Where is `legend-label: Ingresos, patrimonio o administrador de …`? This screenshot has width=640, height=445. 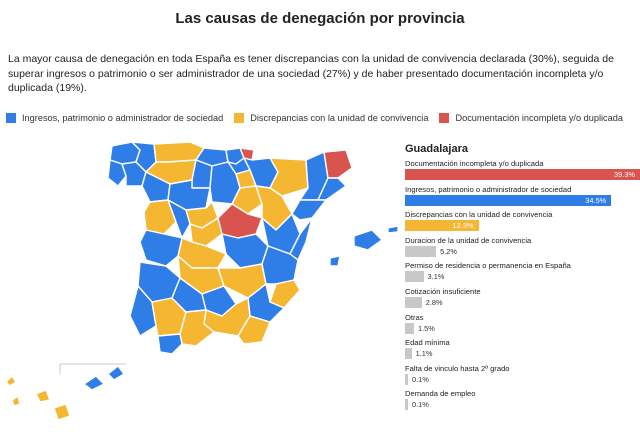
legend-label: Ingresos, patrimonio o administrador de … is located at coordinates (123, 118).